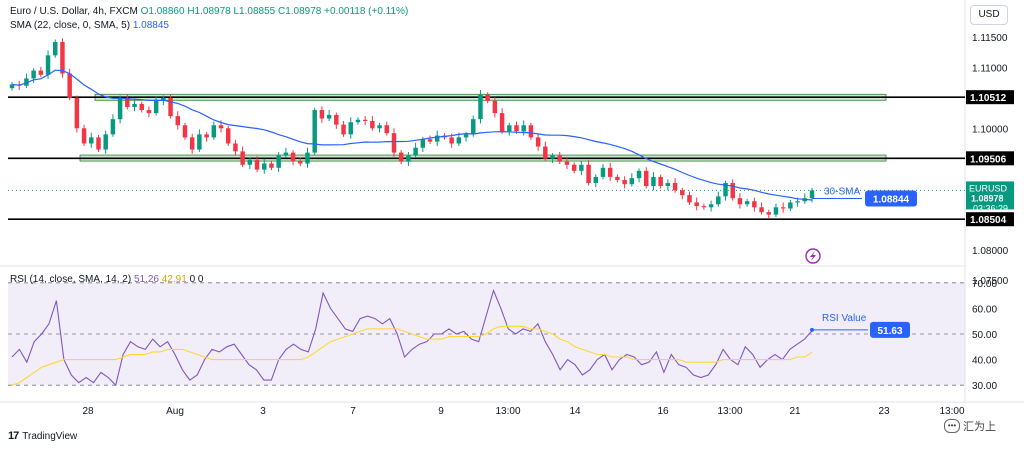 Image resolution: width=1024 pixels, height=450 pixels. I want to click on currency-button: USD, so click(989, 15).